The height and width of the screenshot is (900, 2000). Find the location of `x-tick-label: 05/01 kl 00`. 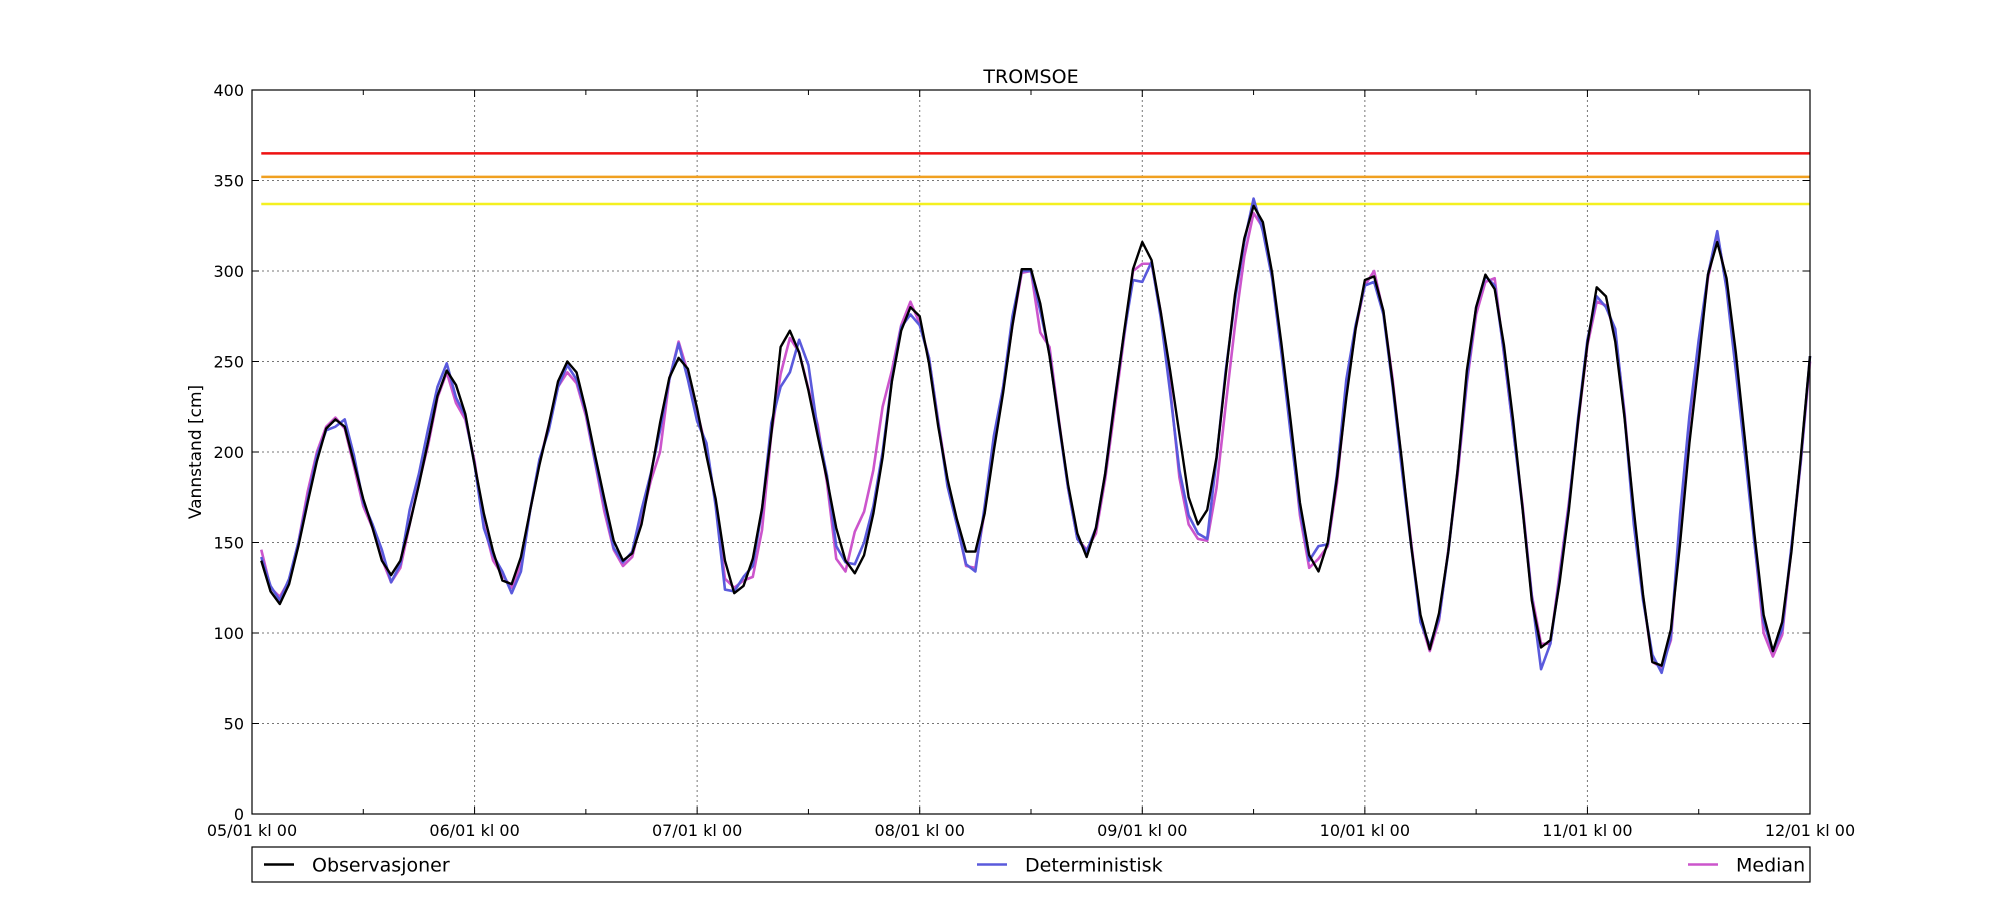

x-tick-label: 05/01 kl 00 is located at coordinates (252, 830).